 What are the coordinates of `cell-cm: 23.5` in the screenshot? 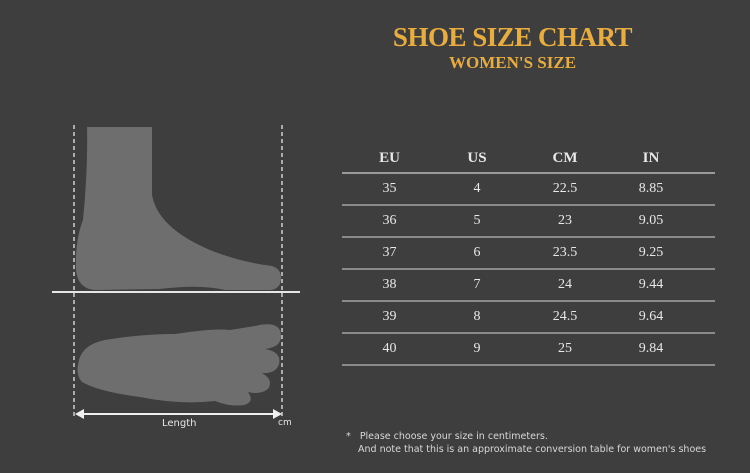 It's located at (565, 252).